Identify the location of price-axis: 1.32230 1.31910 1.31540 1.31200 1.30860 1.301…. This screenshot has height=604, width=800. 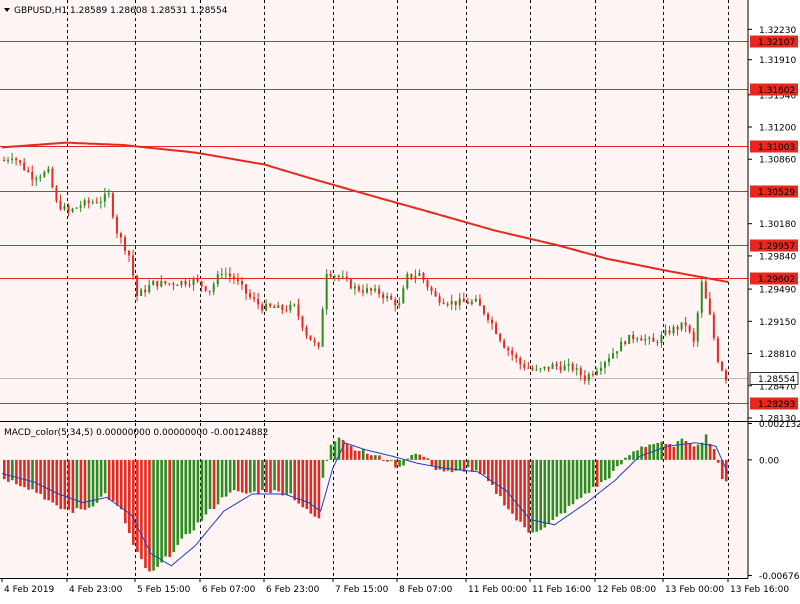
(772, 225).